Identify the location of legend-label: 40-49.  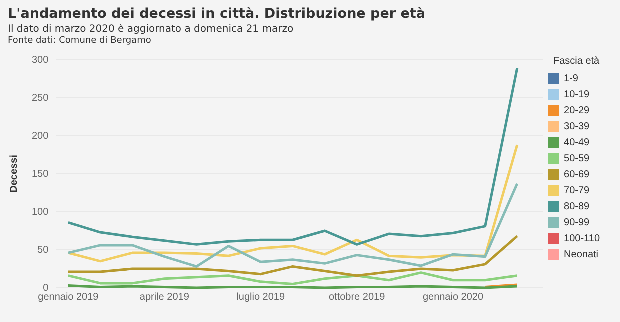
(577, 142).